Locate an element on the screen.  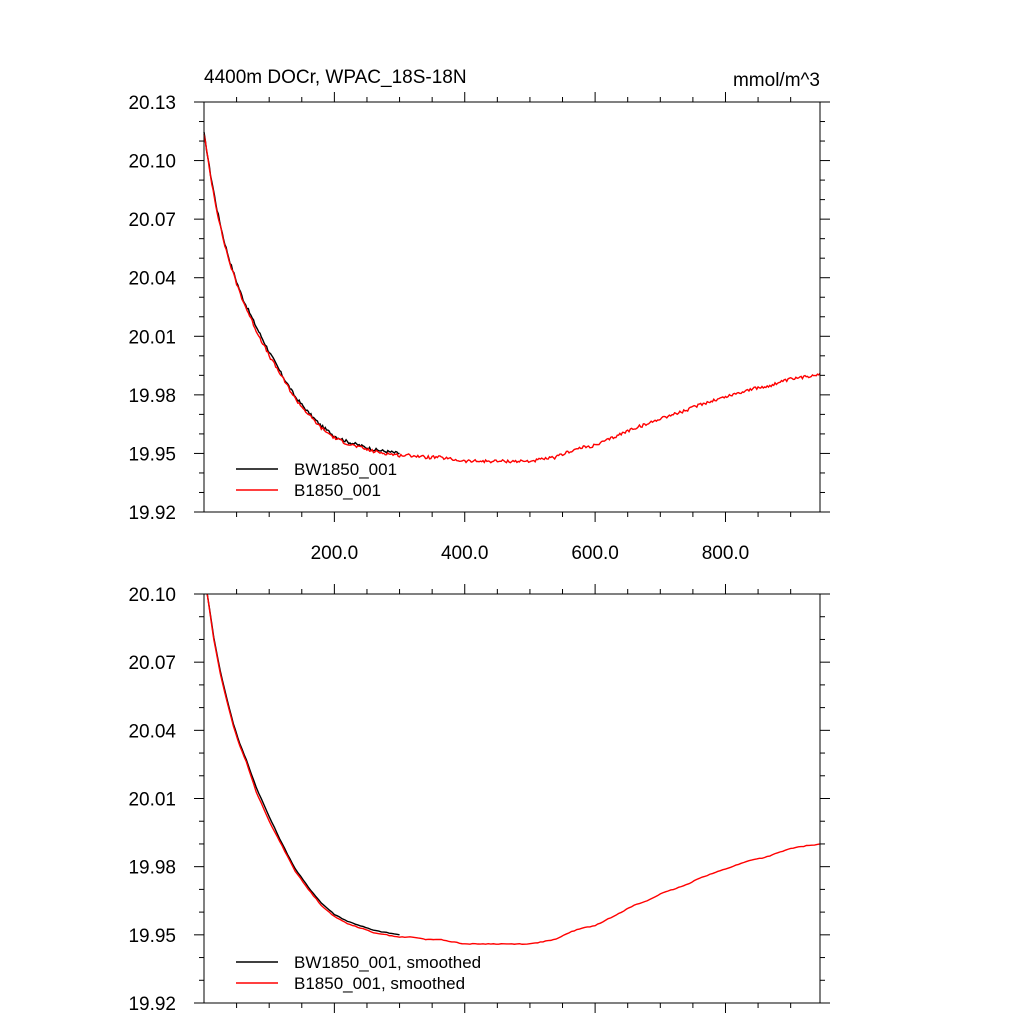
top-x-tick-label: 600.0 is located at coordinates (595, 553).